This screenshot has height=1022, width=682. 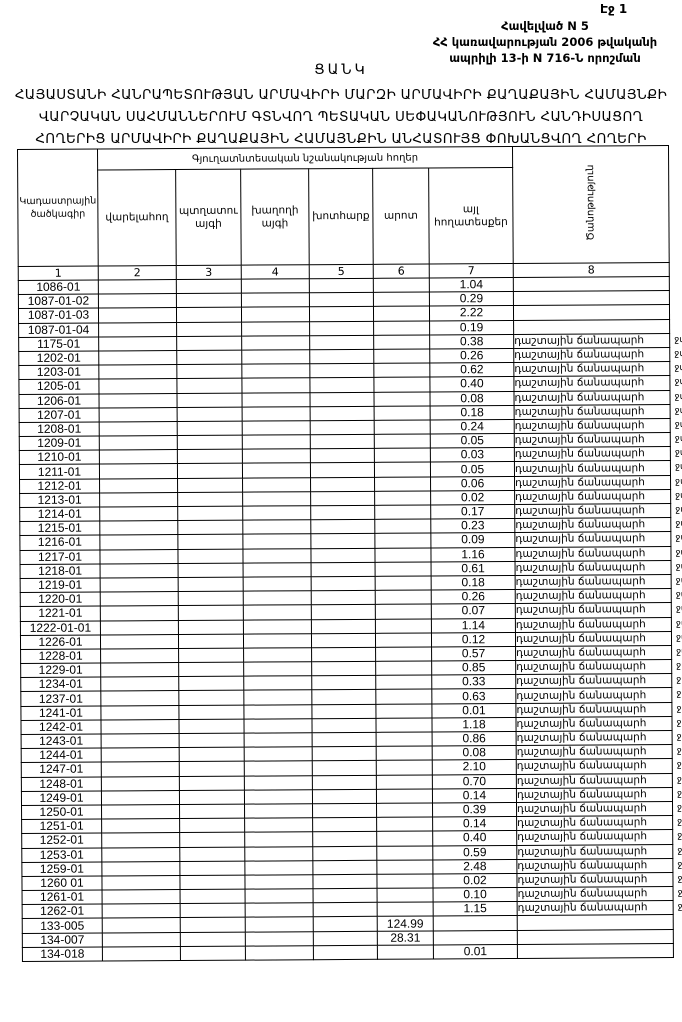 I want to click on column-number: 1, so click(x=58, y=273).